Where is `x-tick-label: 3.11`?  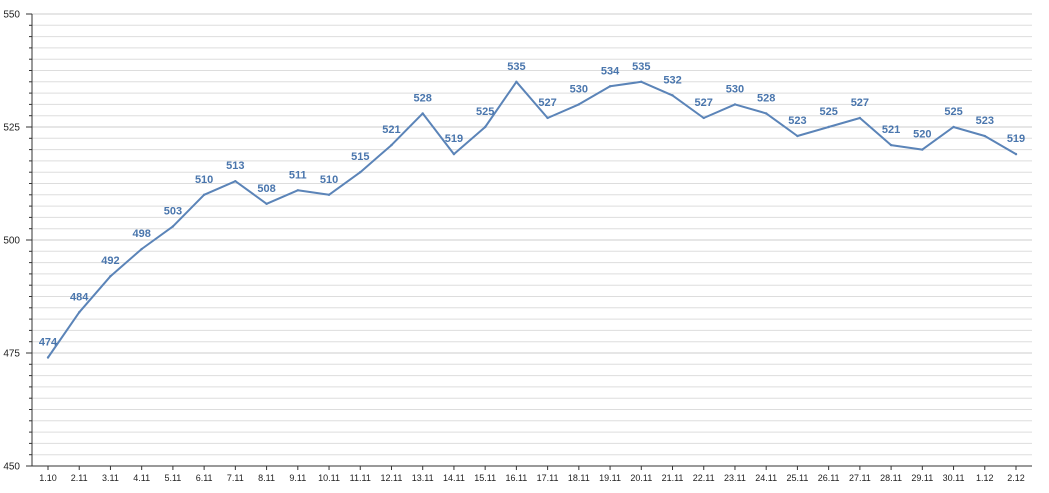
x-tick-label: 3.11 is located at coordinates (110, 478).